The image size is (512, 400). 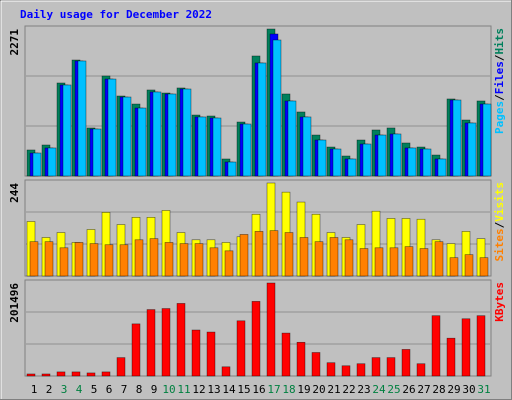 I want to click on x-tick-label: 26, so click(x=408, y=389).